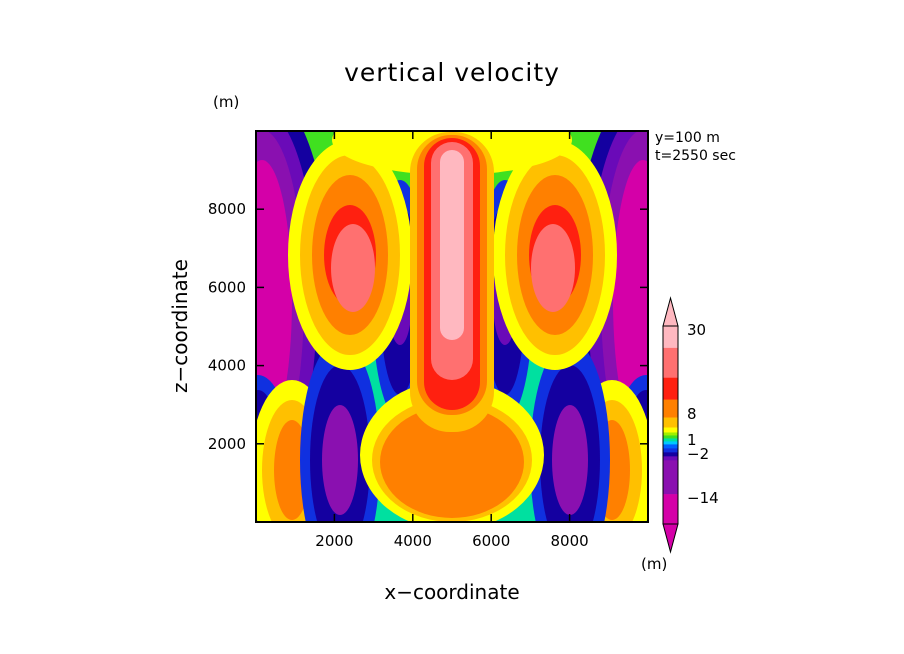  I want to click on colorbar-label: 30, so click(696, 330).